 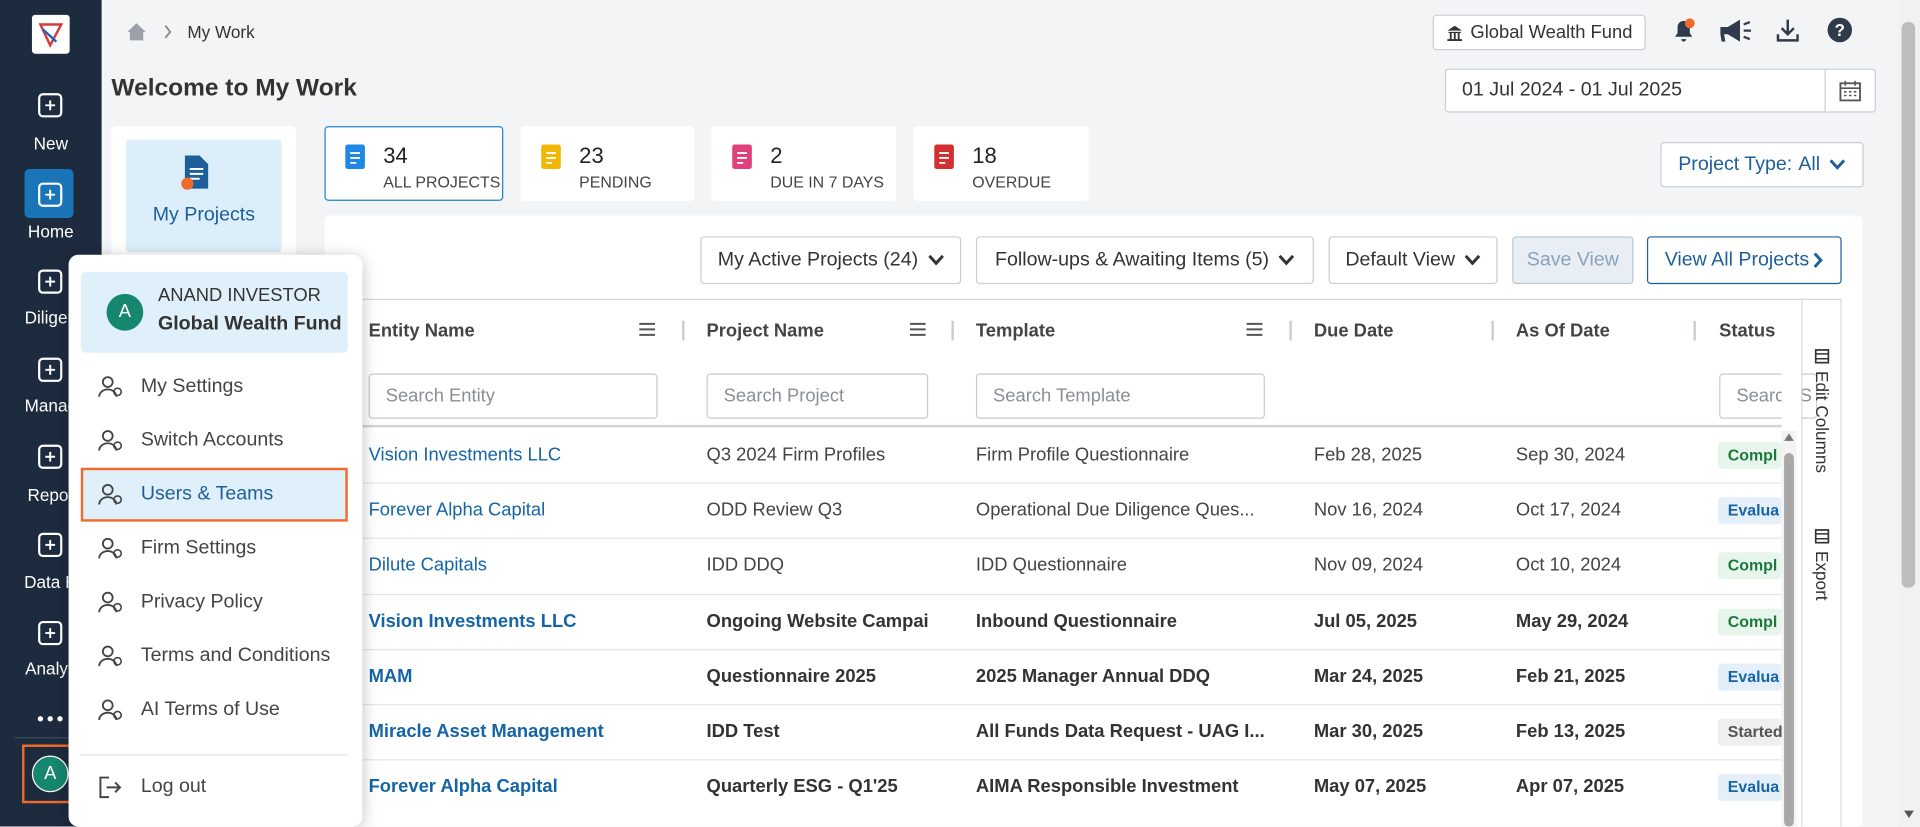 I want to click on status-badge: Compl, so click(x=1749, y=622).